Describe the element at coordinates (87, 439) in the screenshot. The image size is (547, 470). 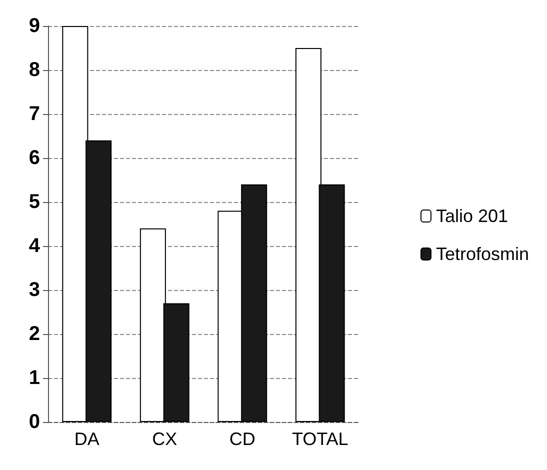
I see `x-tick-label: DA` at that location.